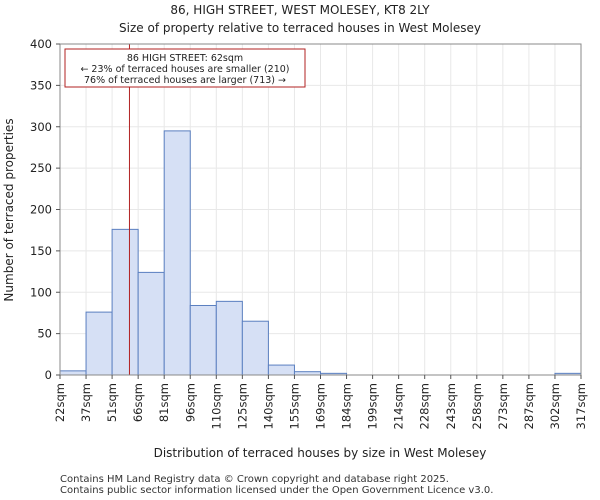 This screenshot has width=600, height=500. Describe the element at coordinates (164, 402) in the screenshot. I see `x-tick-label-81sqm: 81sqm` at that location.